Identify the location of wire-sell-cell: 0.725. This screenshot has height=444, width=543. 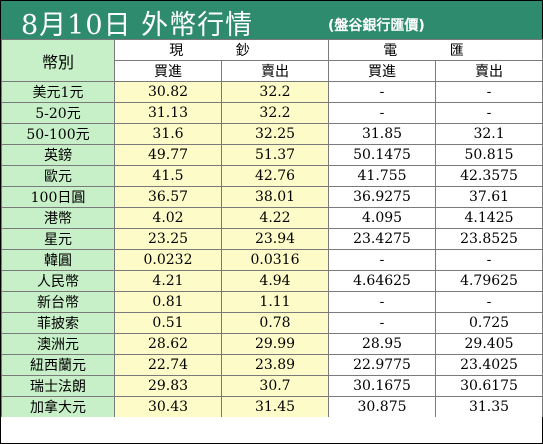
(489, 323).